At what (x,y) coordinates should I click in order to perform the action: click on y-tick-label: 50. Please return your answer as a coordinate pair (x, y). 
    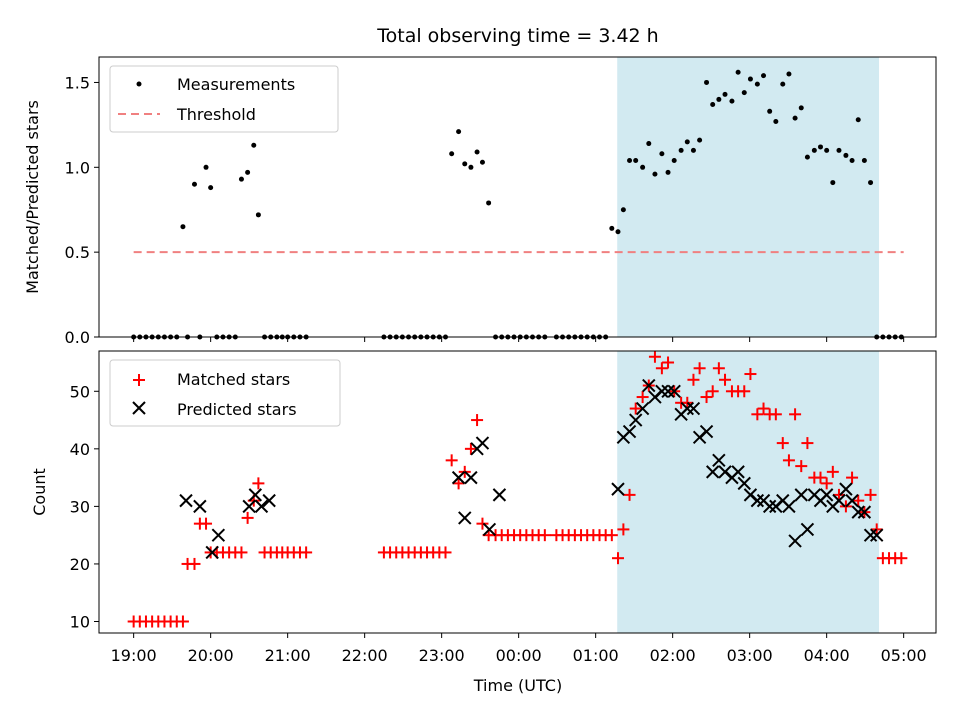
    Looking at the image, I should click on (80, 391).